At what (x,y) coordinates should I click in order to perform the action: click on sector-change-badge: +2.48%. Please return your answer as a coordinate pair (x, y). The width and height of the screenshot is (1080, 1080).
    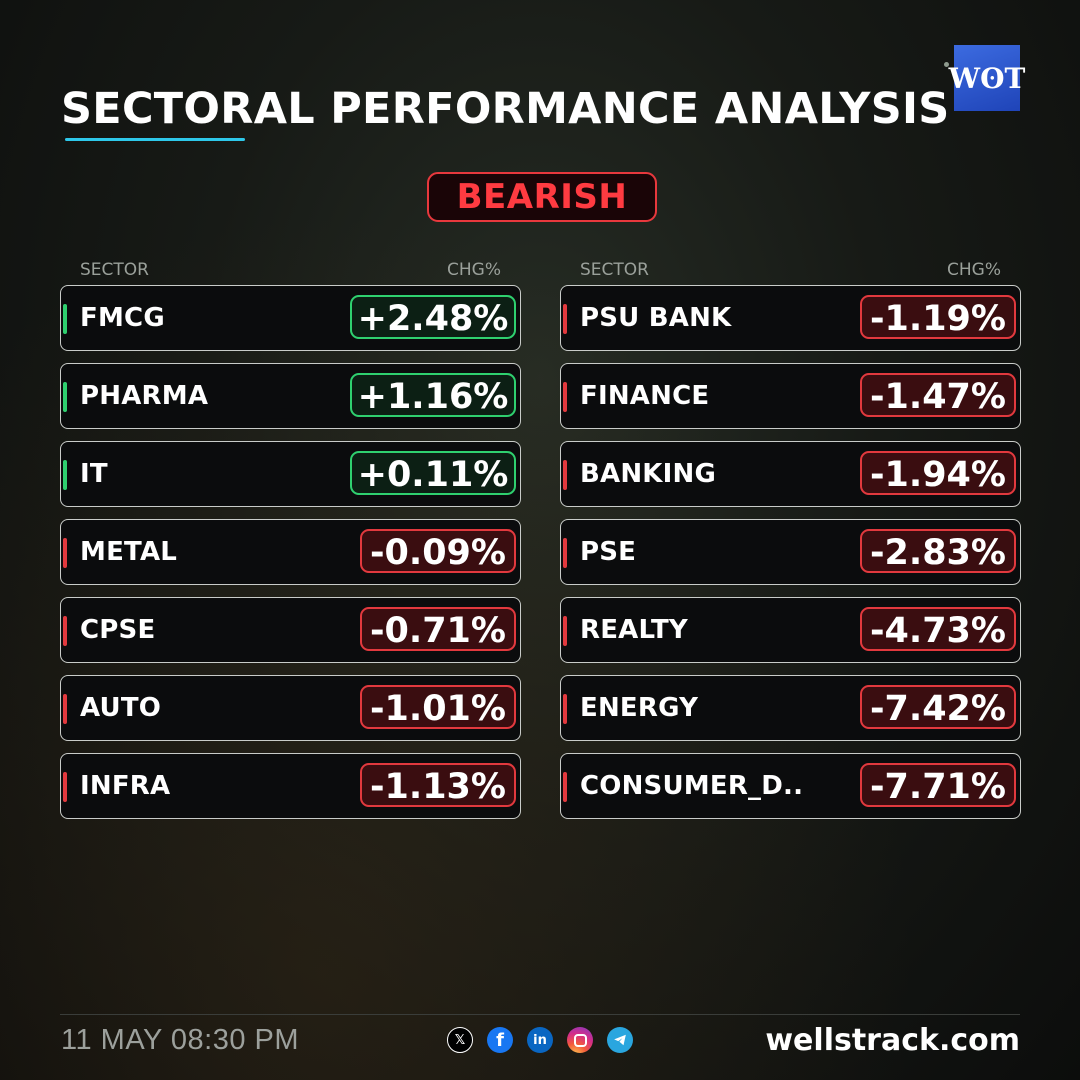
    Looking at the image, I should click on (433, 317).